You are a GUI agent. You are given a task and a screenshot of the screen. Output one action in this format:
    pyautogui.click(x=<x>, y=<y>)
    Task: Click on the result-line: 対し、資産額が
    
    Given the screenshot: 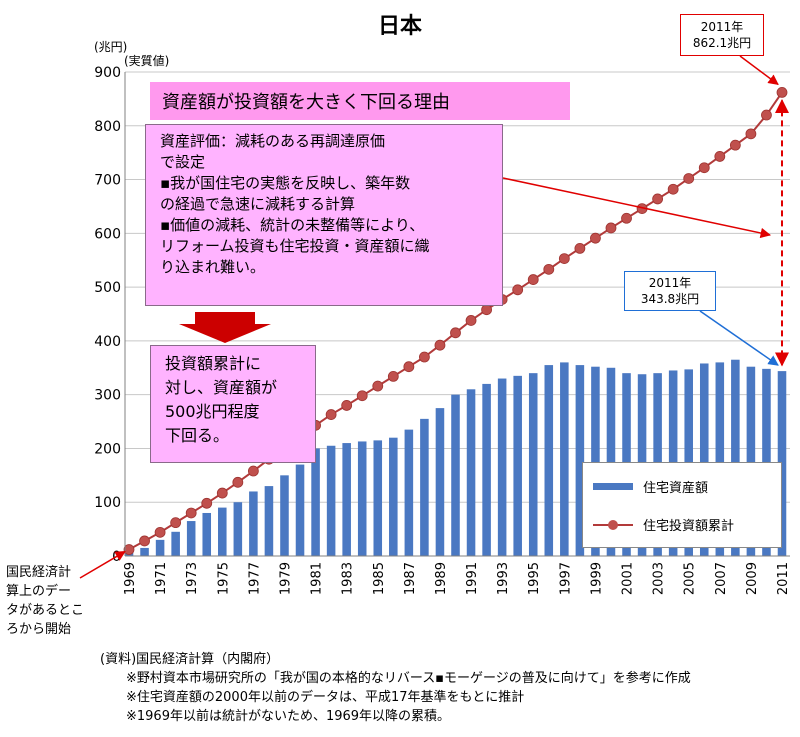 What is the action you would take?
    pyautogui.click(x=221, y=387)
    